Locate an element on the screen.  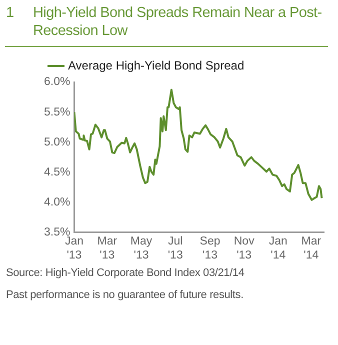
text: 1 is located at coordinates (10, 13).